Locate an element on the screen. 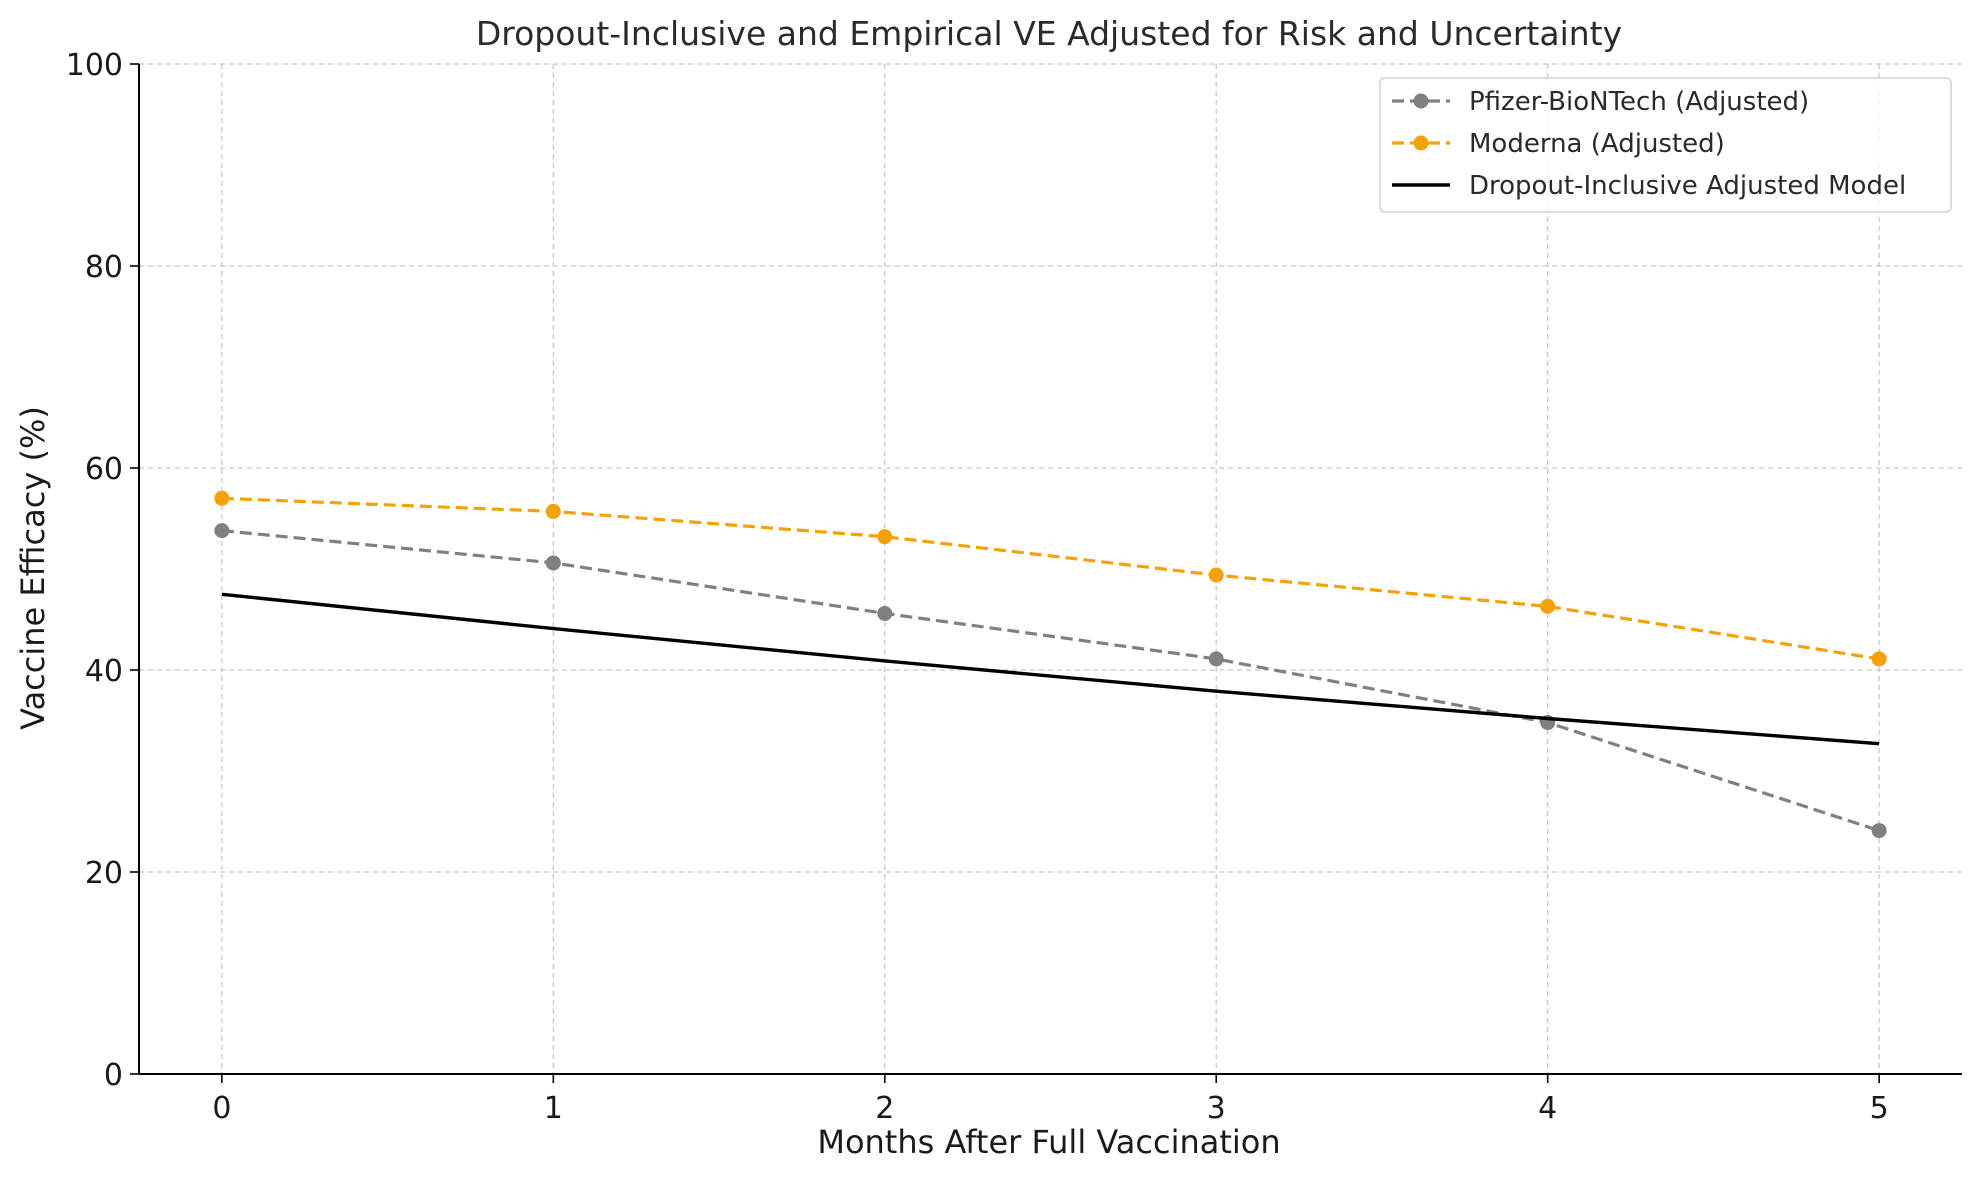 The height and width of the screenshot is (1184, 1979). x-tick-label: 4 is located at coordinates (1547, 1108).